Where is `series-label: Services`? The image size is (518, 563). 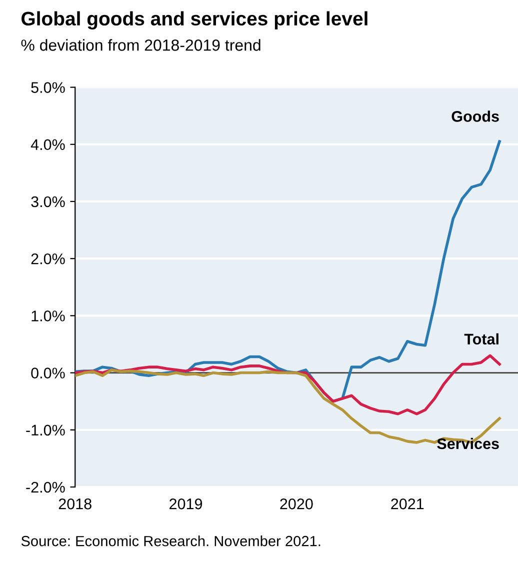 series-label: Services is located at coordinates (468, 444).